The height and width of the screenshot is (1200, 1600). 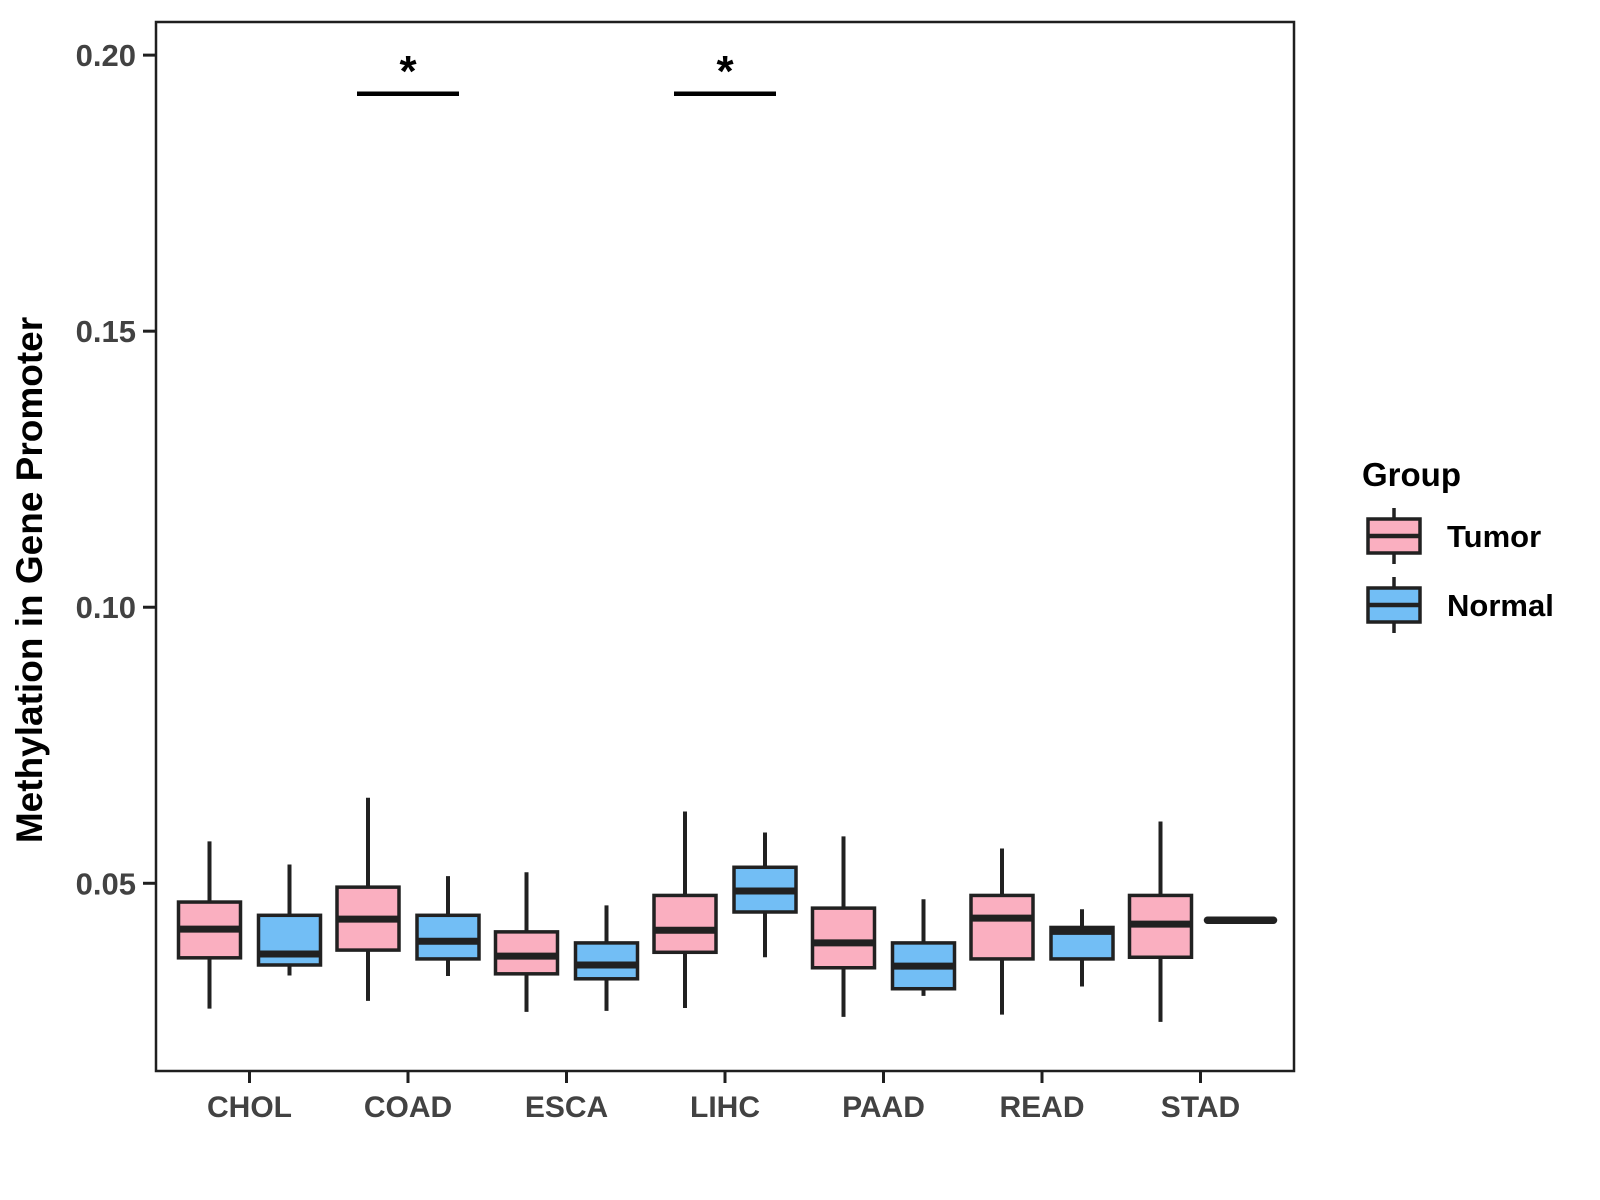 I want to click on y-tick-label: 0.15, so click(x=106, y=331).